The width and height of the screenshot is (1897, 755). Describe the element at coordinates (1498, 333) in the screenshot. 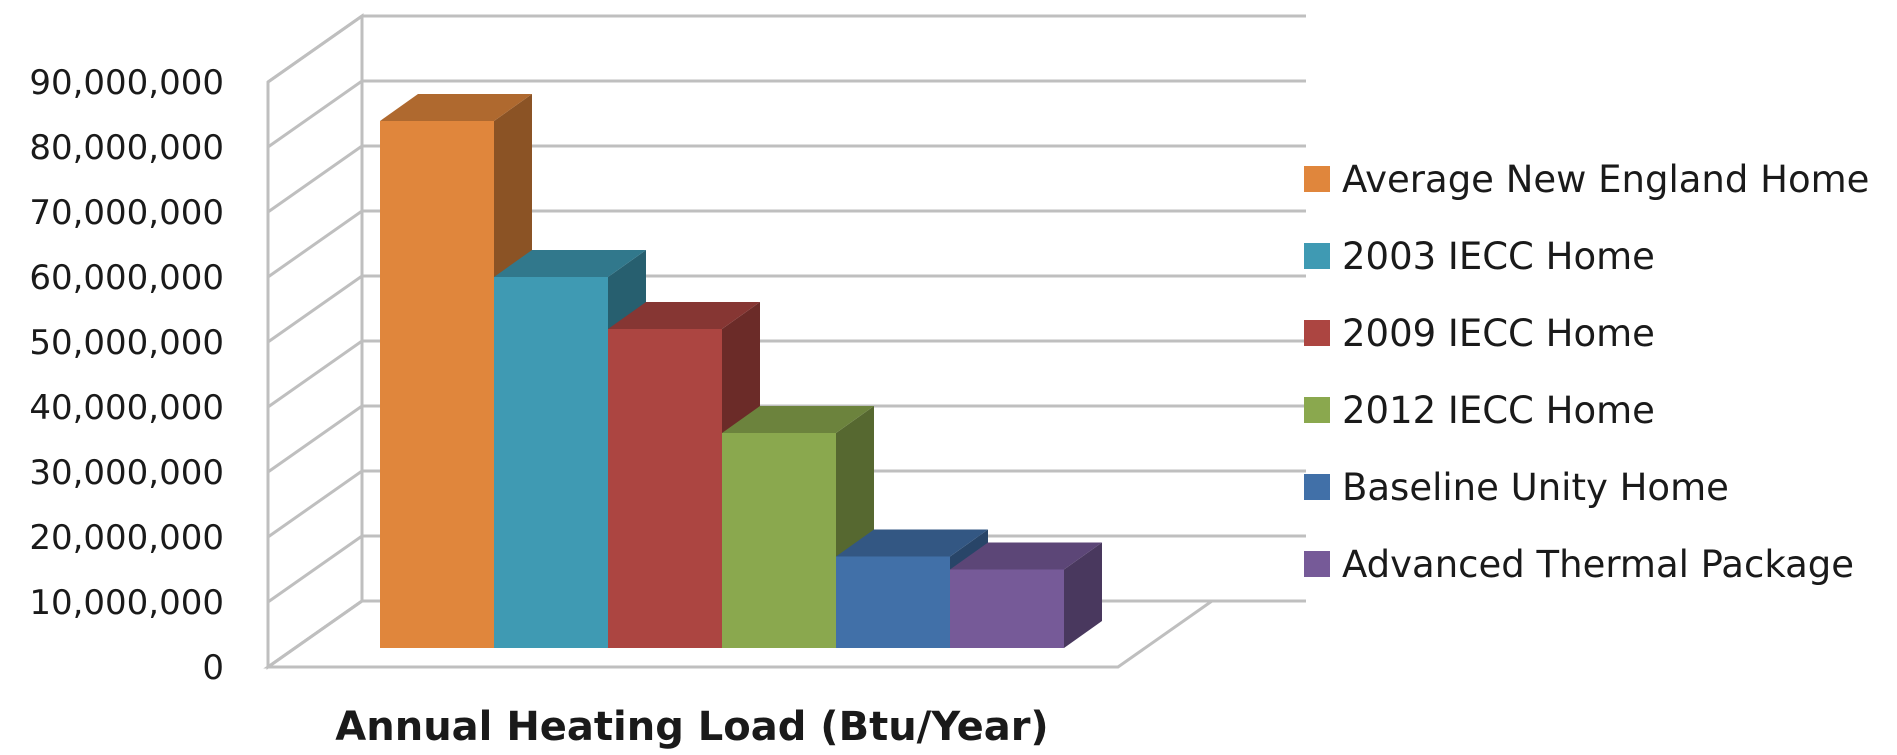

I see `legend-label: 2009 IECC Home` at that location.